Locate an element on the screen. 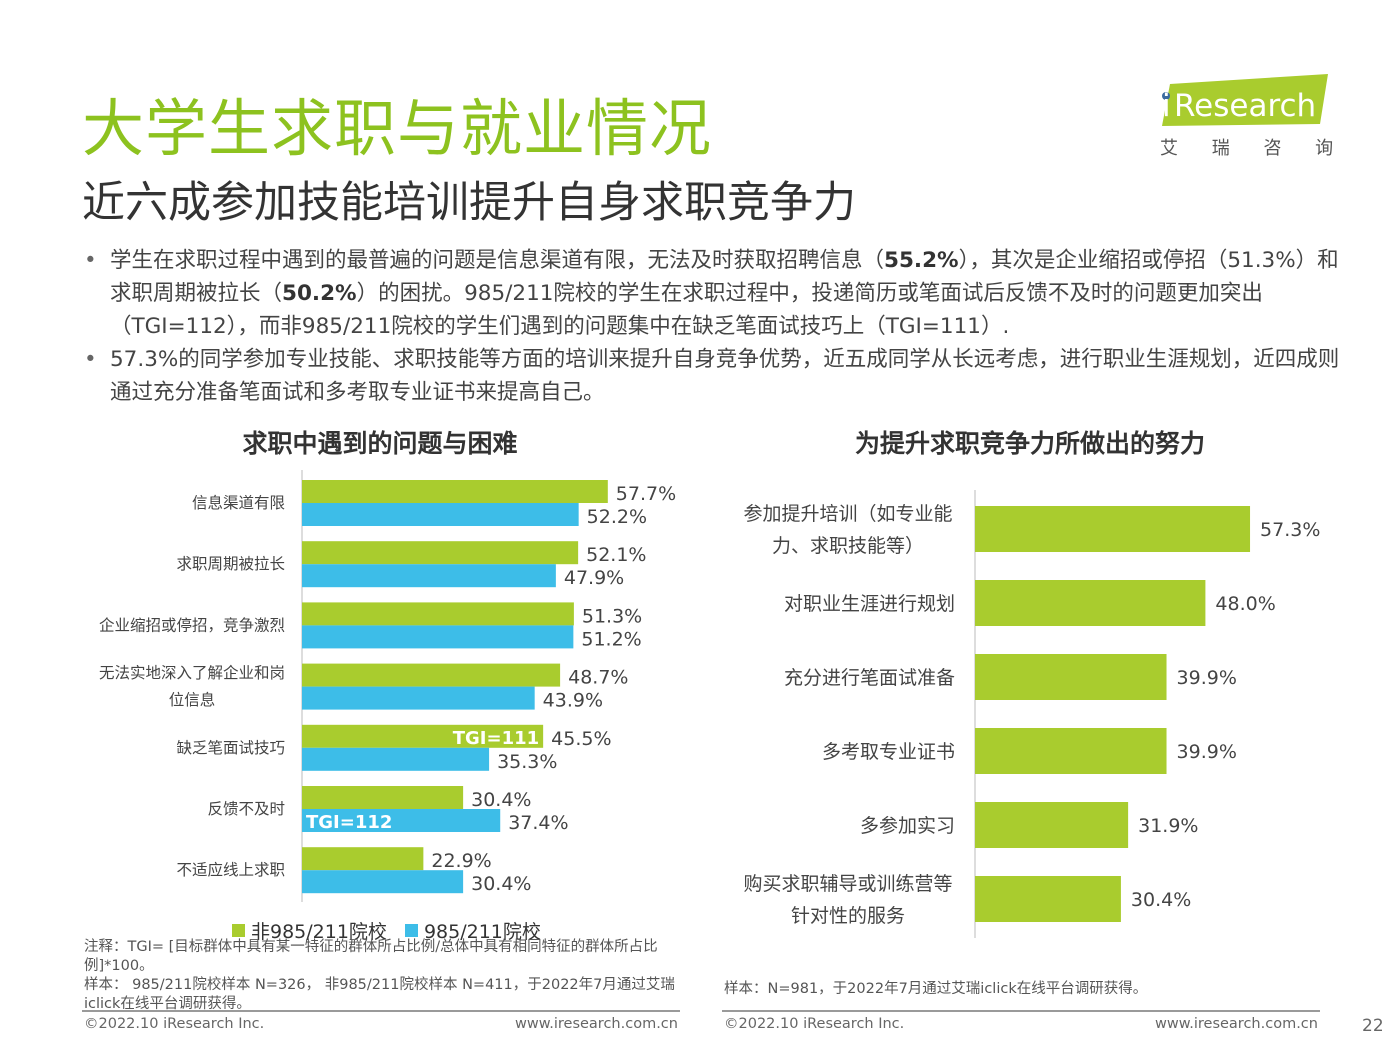 The width and height of the screenshot is (1400, 1050). chart-1-value-label: 51.2% is located at coordinates (611, 639).